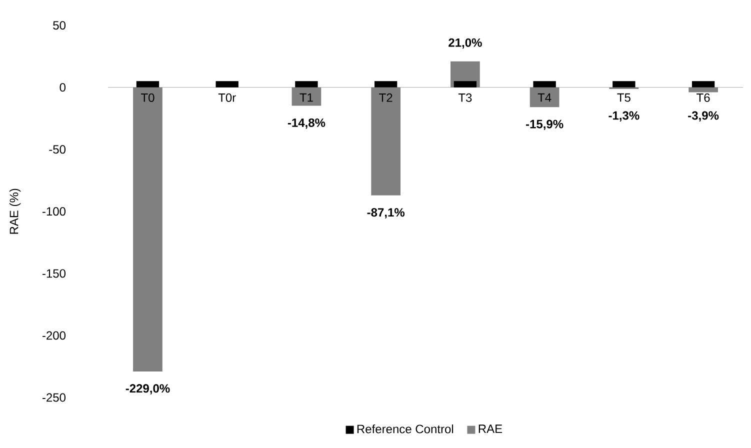 This screenshot has height=448, width=751. Describe the element at coordinates (385, 98) in the screenshot. I see `x-tick-label: T2` at that location.